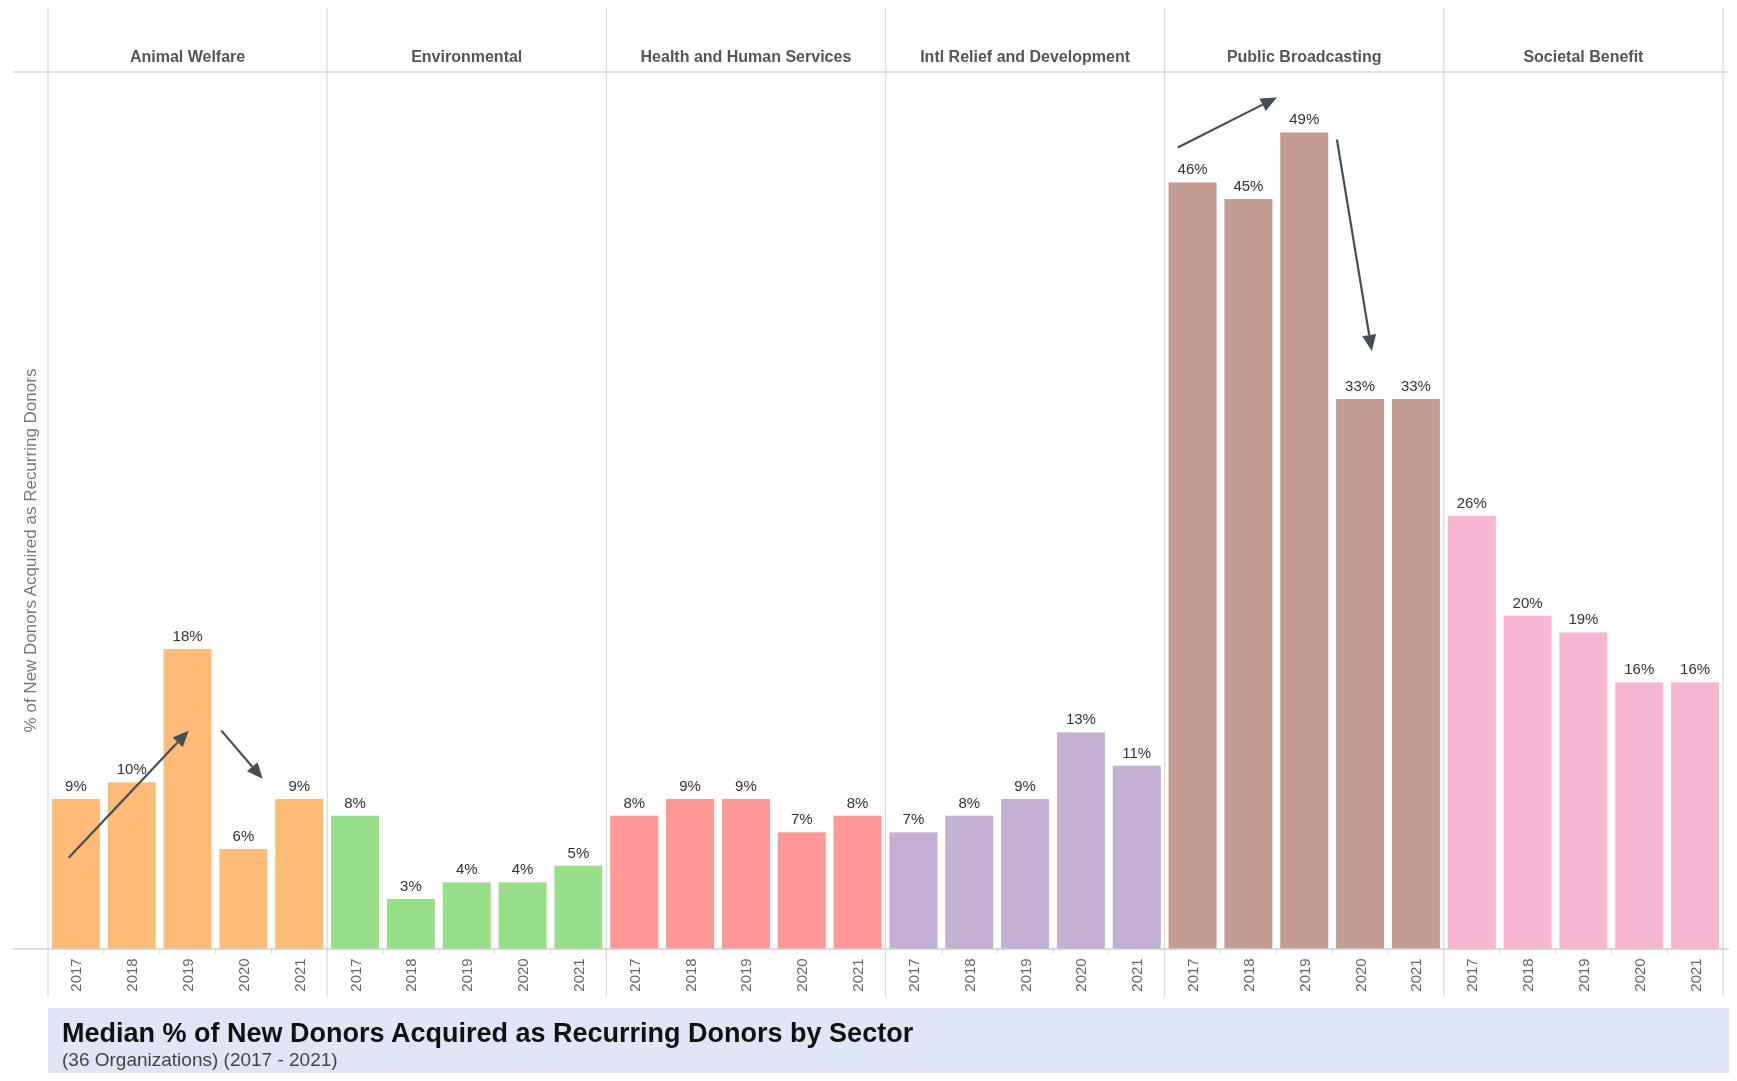 This screenshot has width=1737, height=1081. What do you see at coordinates (1583, 619) in the screenshot?
I see `data-label: 19%` at bounding box center [1583, 619].